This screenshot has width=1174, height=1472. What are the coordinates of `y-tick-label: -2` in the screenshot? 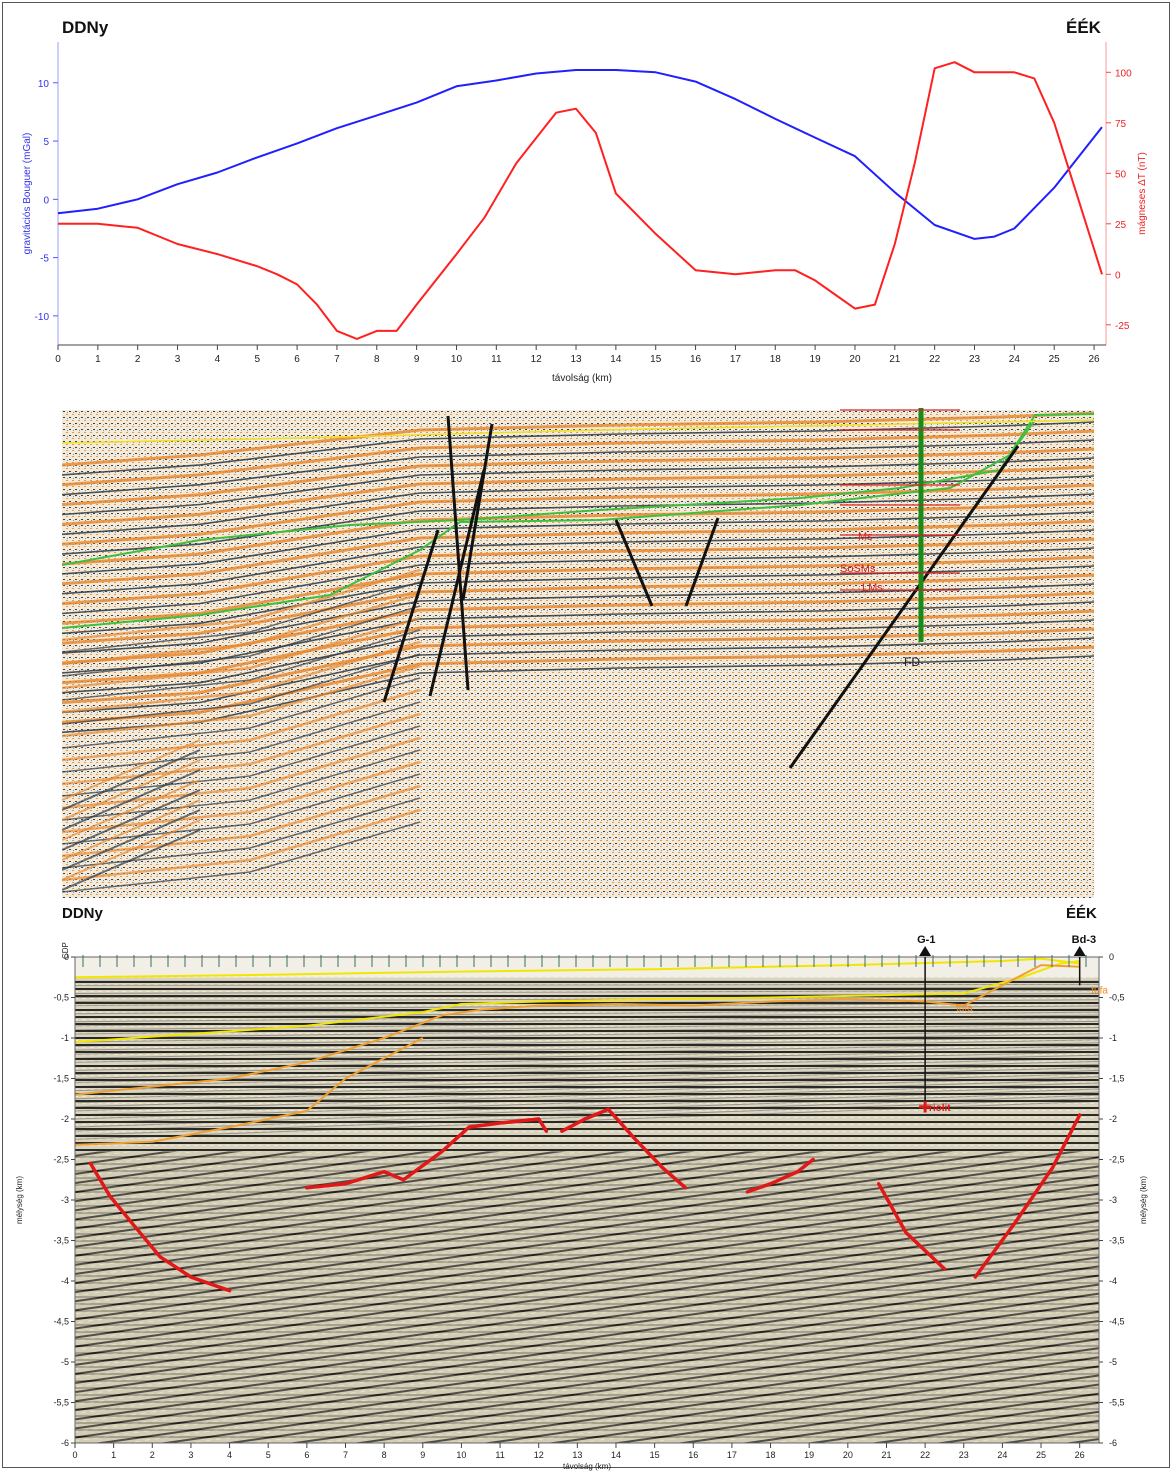 It's located at (65, 1119).